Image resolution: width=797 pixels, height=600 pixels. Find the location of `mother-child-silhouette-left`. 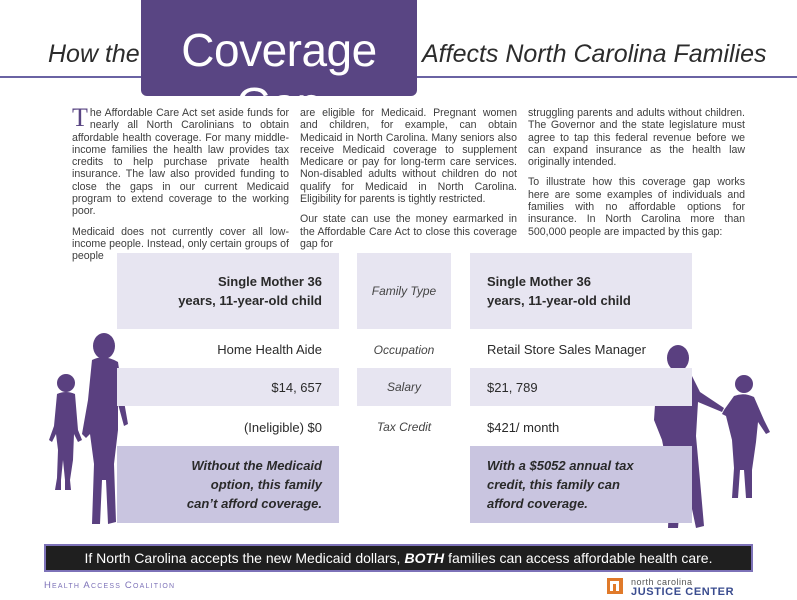

mother-child-silhouette-left is located at coordinates (88, 428).